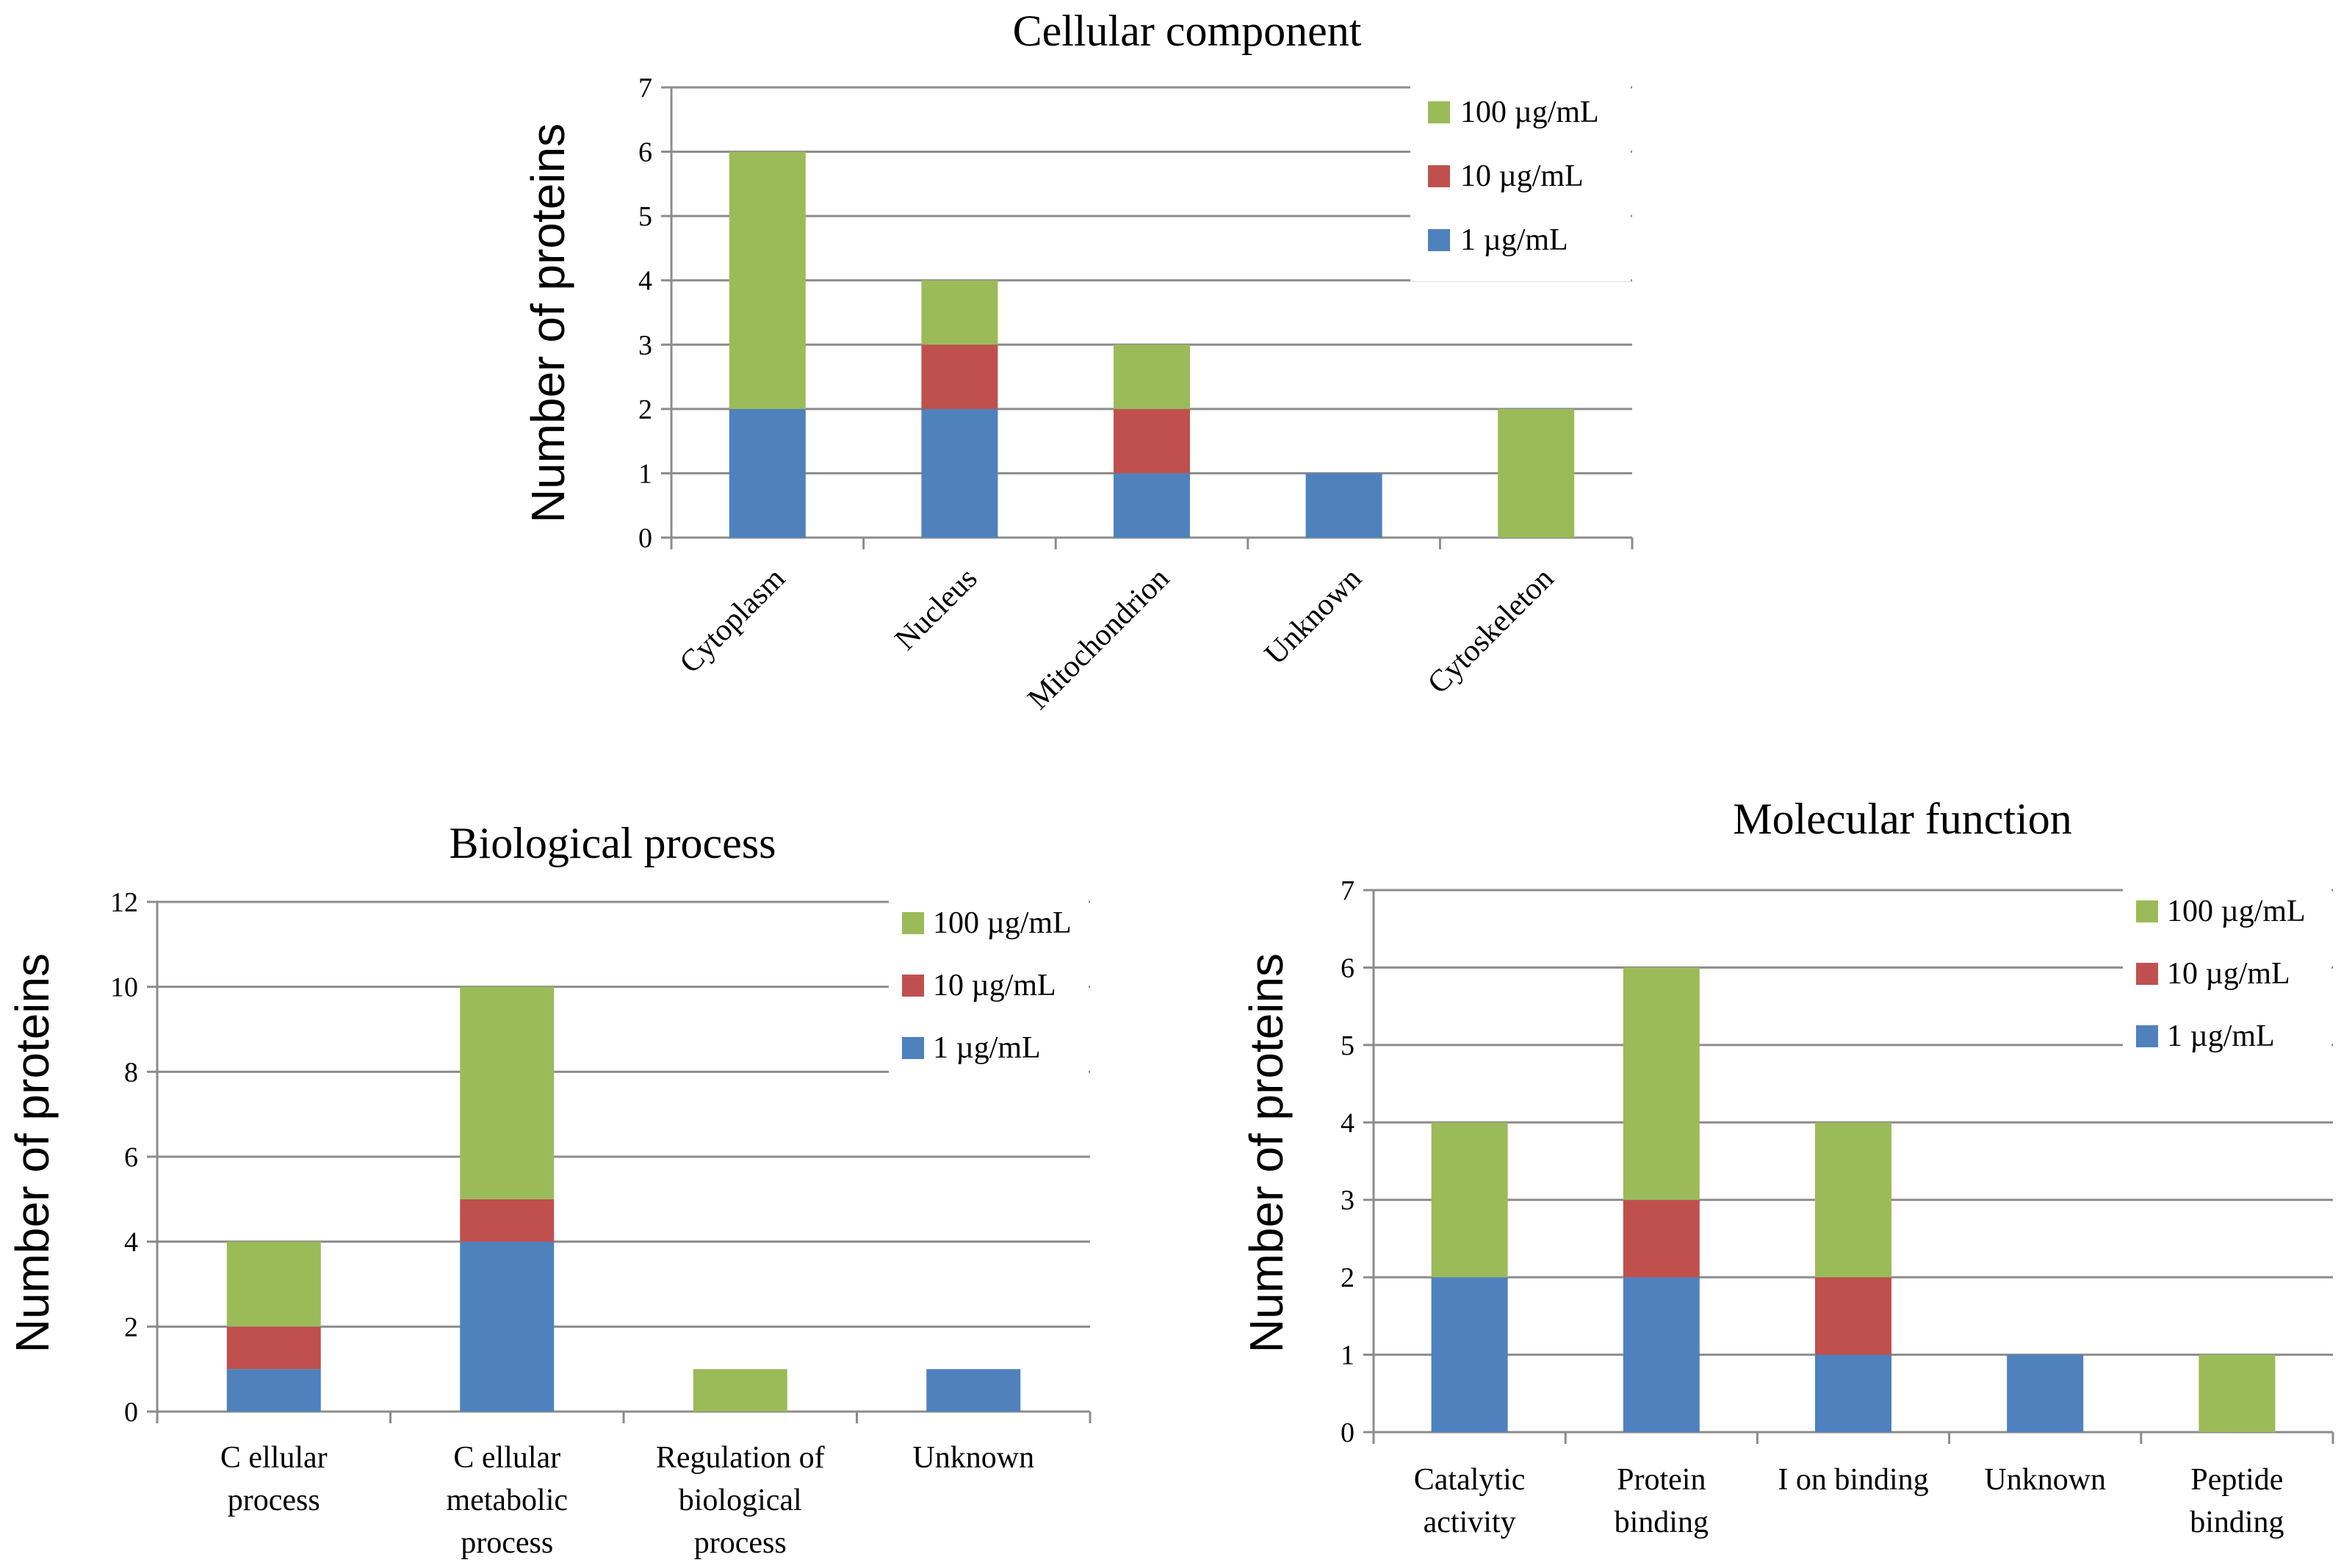 Image resolution: width=2341 pixels, height=1568 pixels. What do you see at coordinates (1098, 639) in the screenshot?
I see `x-category-label: Mitochondrion` at bounding box center [1098, 639].